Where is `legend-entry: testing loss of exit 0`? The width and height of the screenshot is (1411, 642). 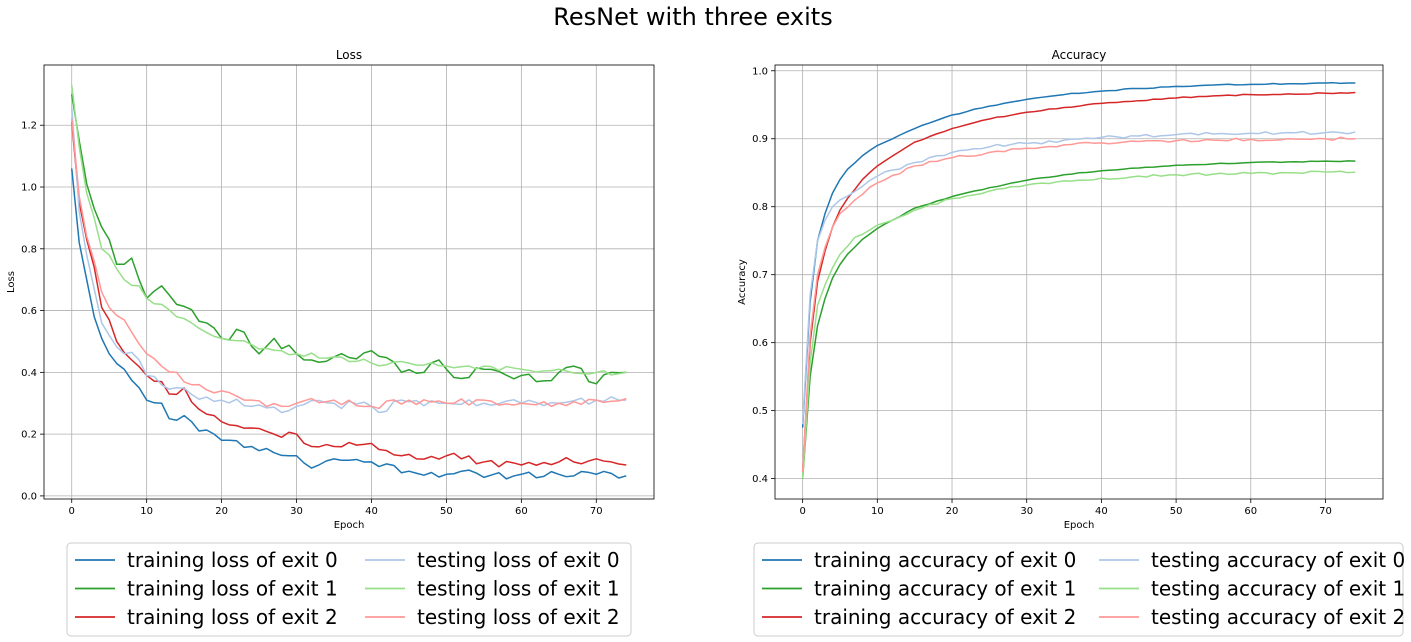 legend-entry: testing loss of exit 0 is located at coordinates (518, 560).